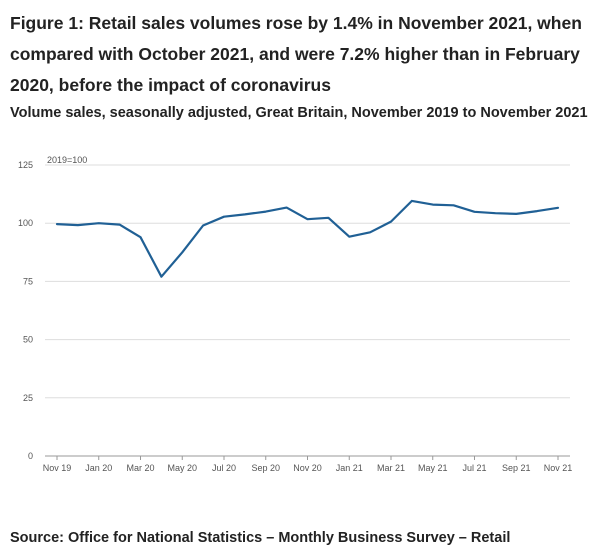 The width and height of the screenshot is (600, 551). I want to click on y-tick-label: 25, so click(28, 398).